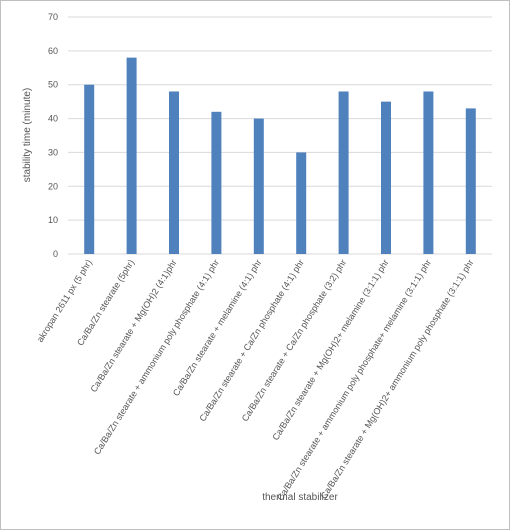  I want to click on y-axis-title: stability time (minute), so click(27, 135).